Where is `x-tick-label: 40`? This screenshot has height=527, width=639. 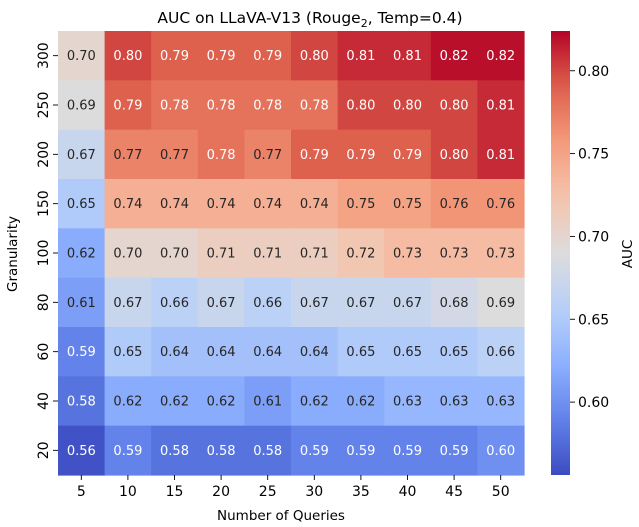
x-tick-label: 40 is located at coordinates (408, 492).